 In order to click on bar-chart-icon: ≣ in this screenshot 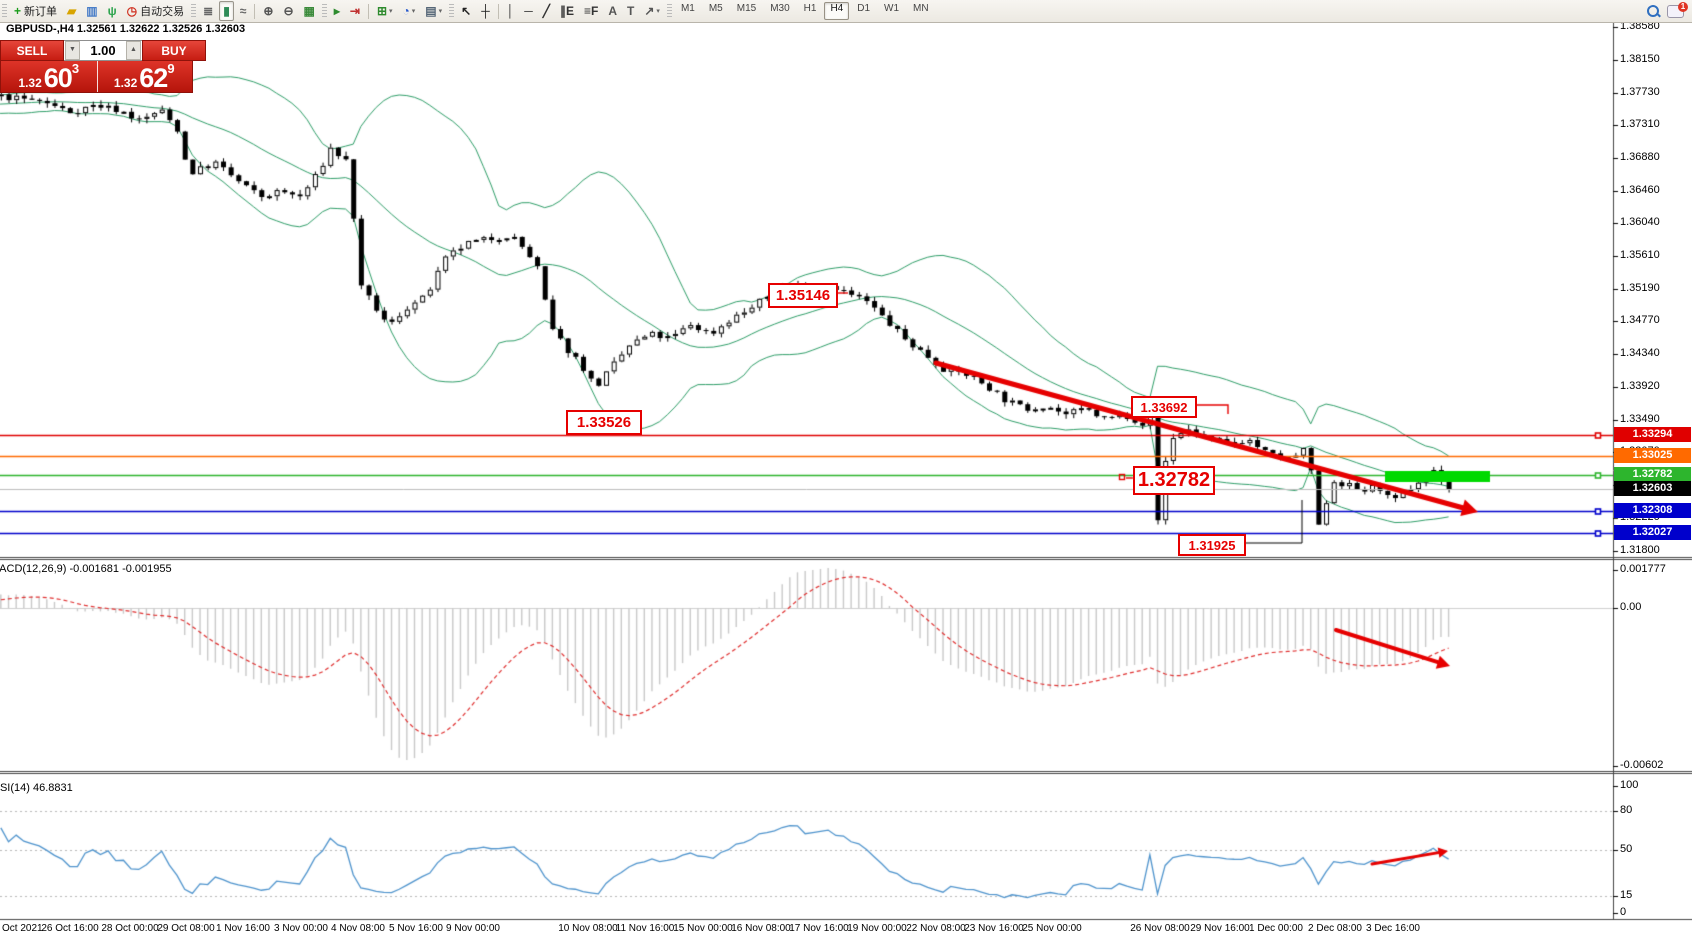, I will do `click(208, 11)`.